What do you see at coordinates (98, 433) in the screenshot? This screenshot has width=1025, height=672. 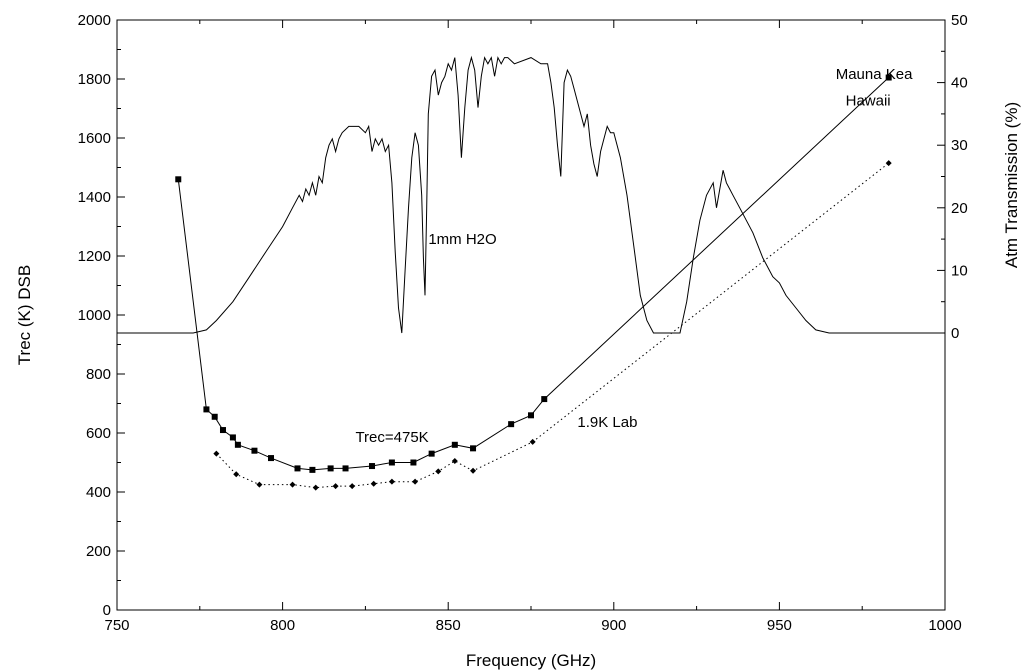 I see `y-tick-label: 600` at bounding box center [98, 433].